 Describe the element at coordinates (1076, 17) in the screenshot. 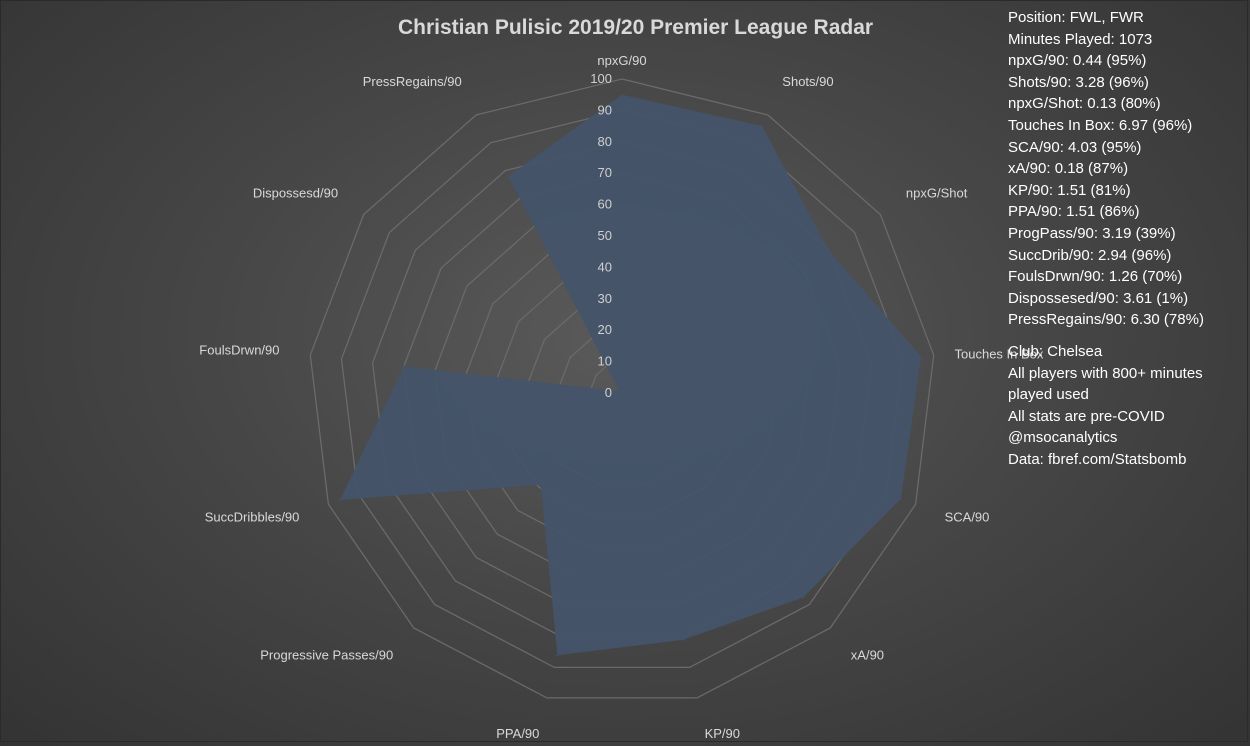

I see `stat-line: Position: FWL, FWR` at that location.